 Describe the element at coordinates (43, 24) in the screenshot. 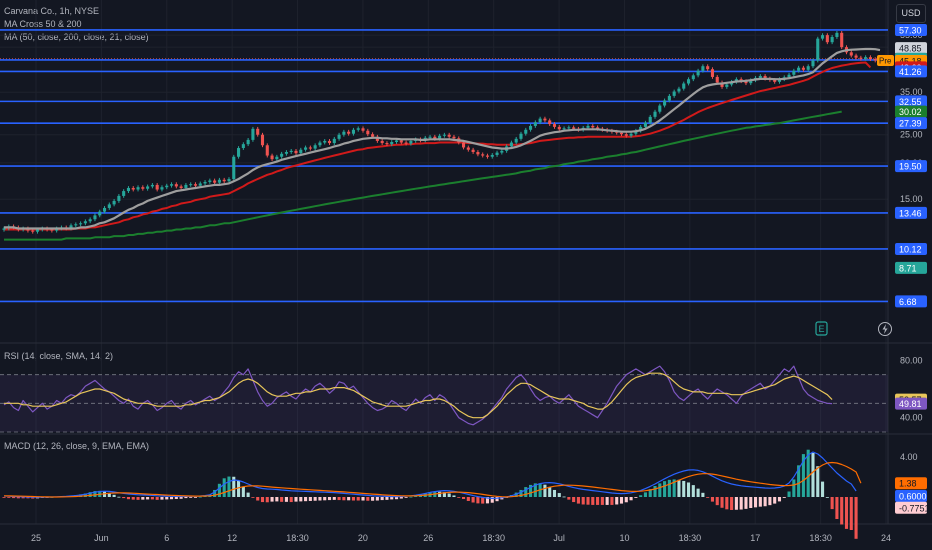

I see `indicator-ma-cross-label: MA Cross 50 & 200` at that location.